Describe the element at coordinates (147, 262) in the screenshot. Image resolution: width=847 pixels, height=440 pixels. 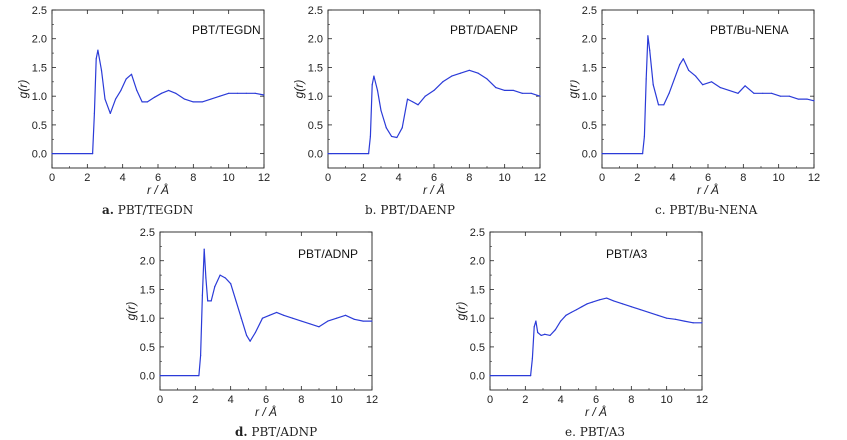
I see `y-tick-label: 2.0` at that location.